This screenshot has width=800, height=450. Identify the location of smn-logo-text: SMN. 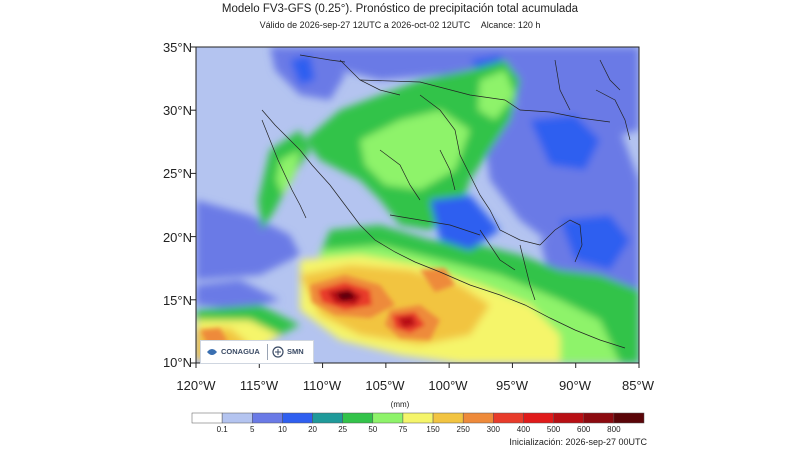
(295, 351).